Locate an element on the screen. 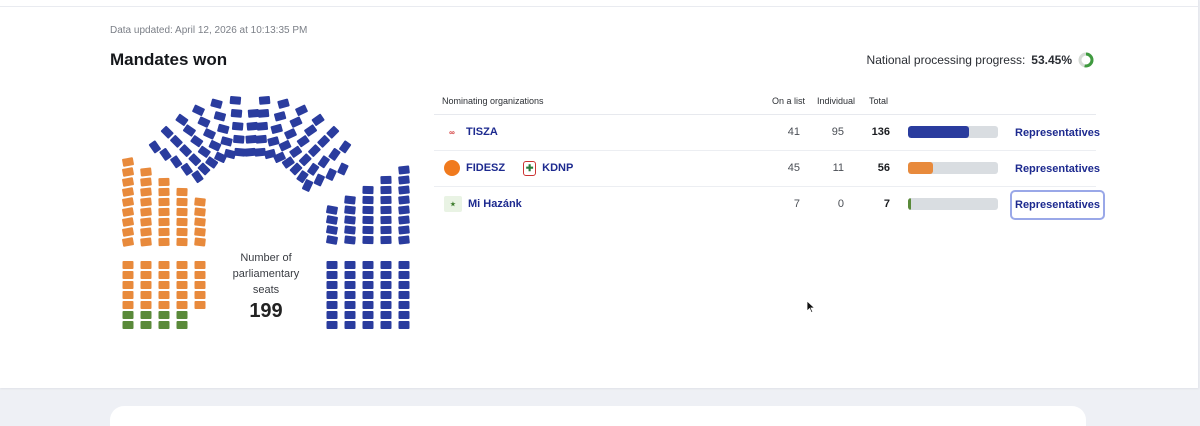 The image size is (1200, 426). individual-value: 95 is located at coordinates (837, 132).